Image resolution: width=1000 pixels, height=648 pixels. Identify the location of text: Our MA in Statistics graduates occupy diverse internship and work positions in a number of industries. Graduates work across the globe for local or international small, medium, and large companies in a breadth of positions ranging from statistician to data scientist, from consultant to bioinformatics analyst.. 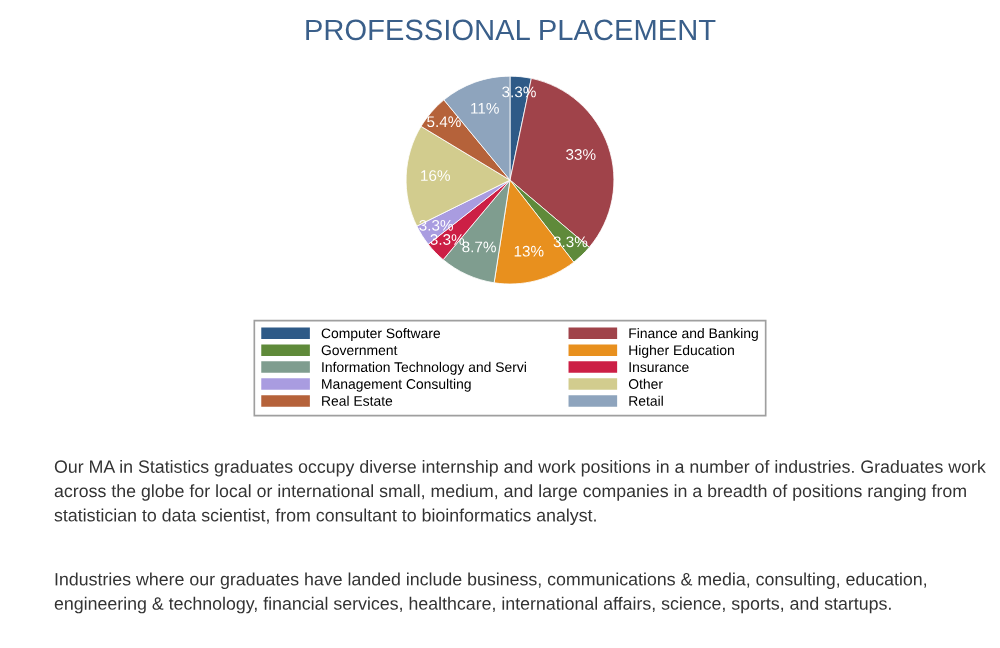
(520, 492).